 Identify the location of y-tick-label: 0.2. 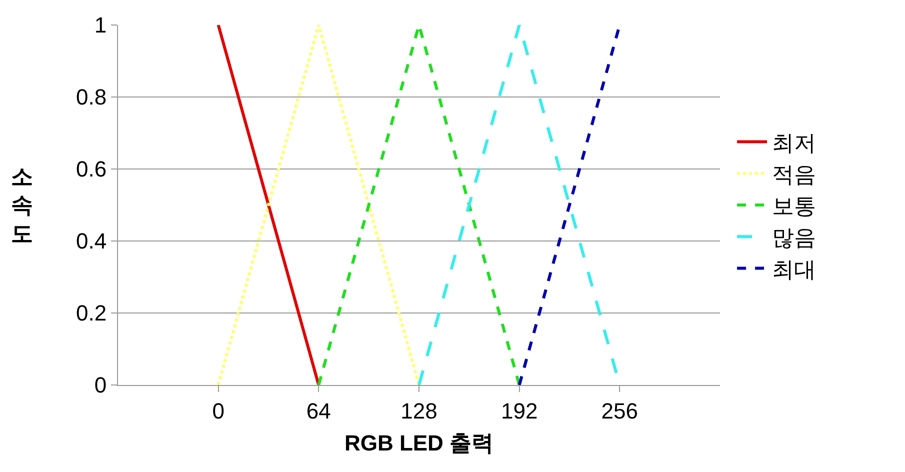
(91, 313).